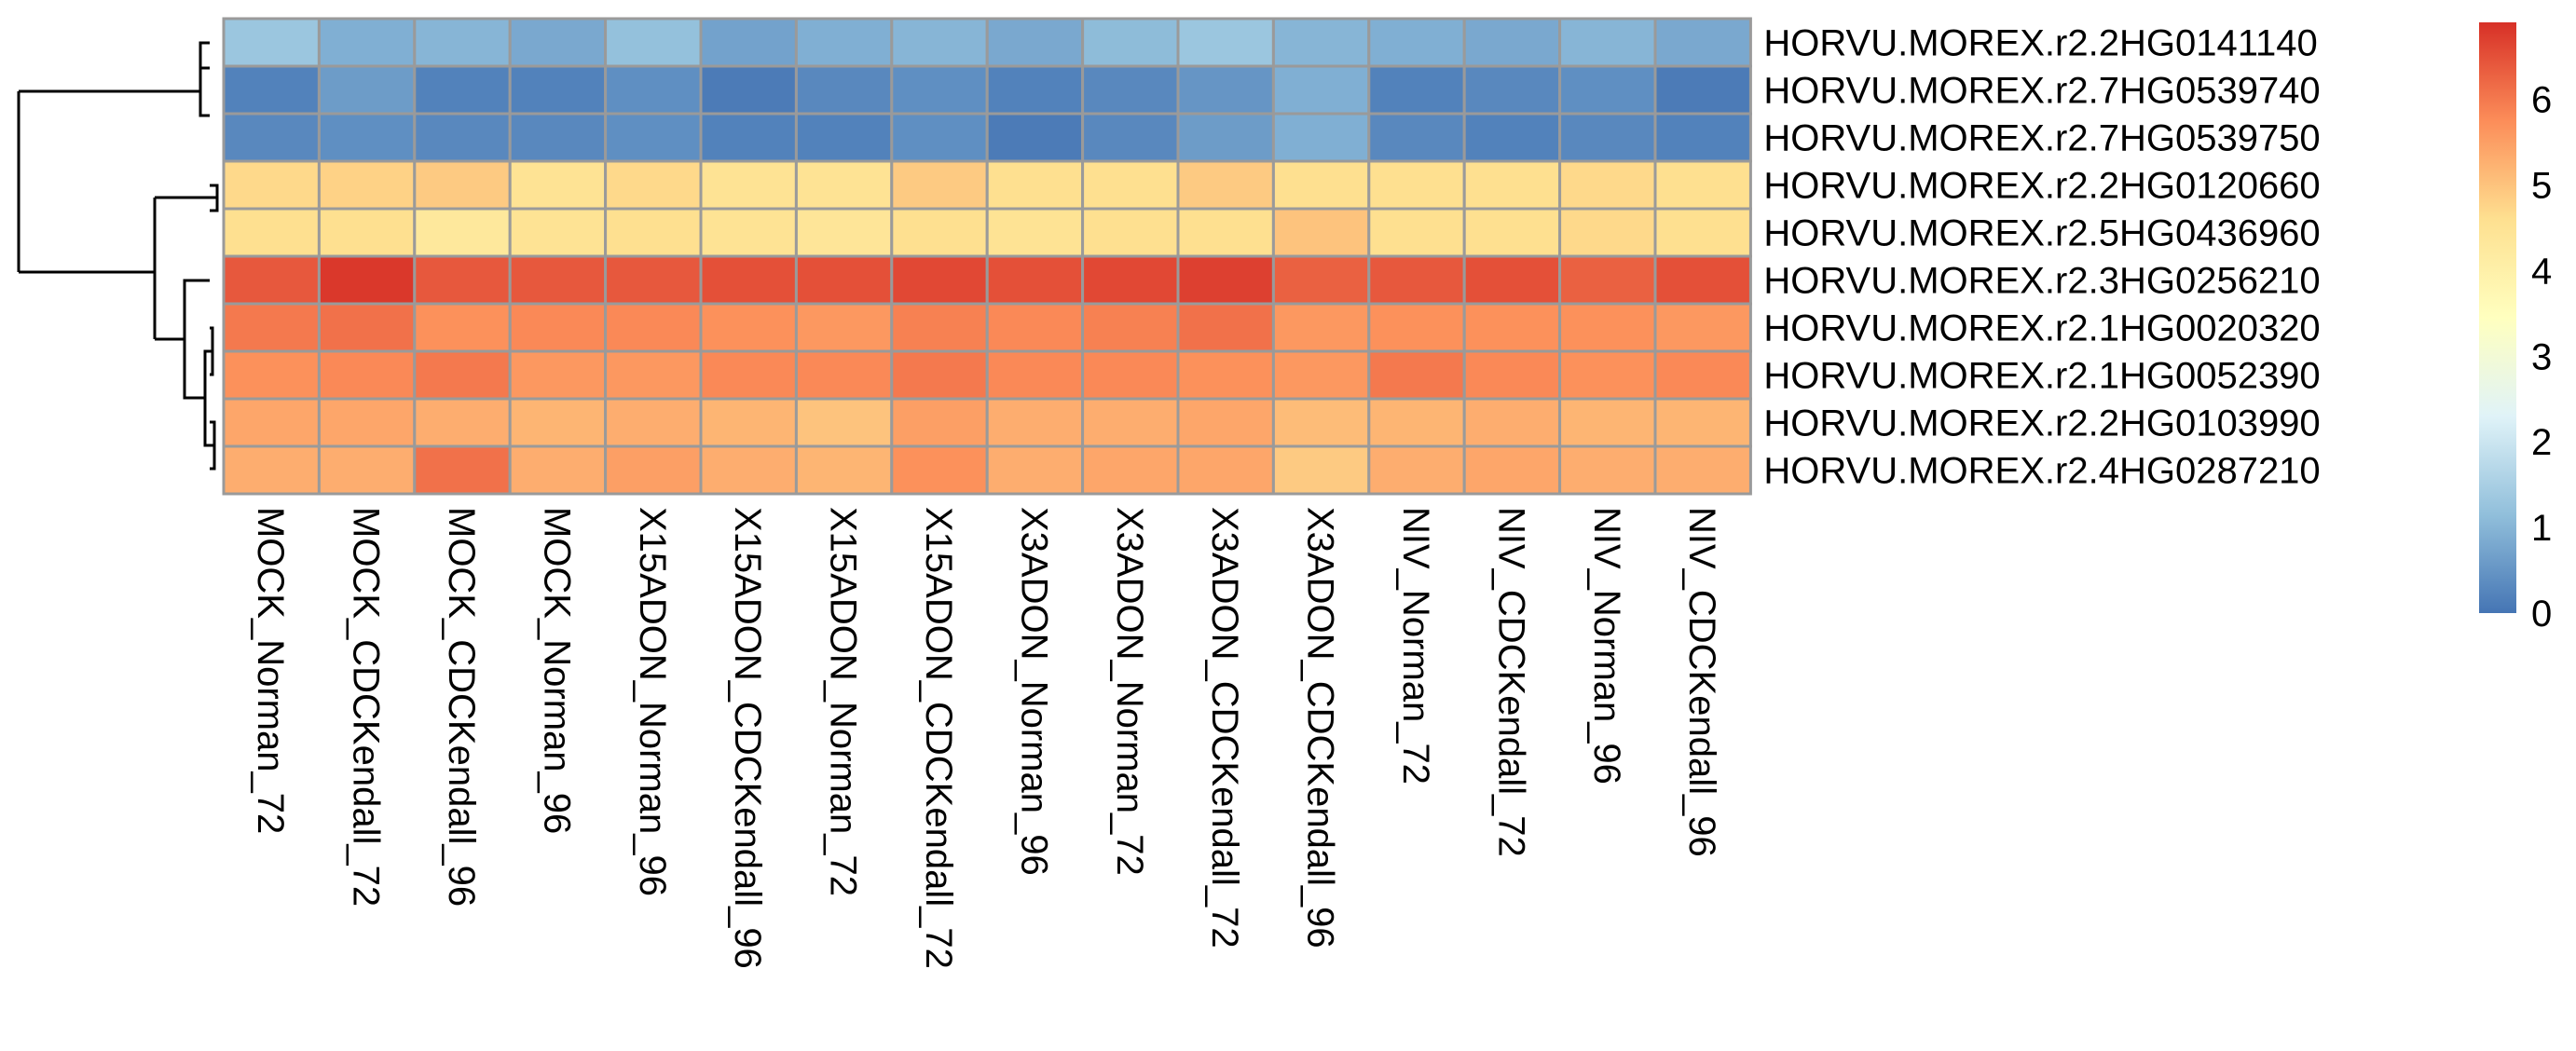 Image resolution: width=2576 pixels, height=1051 pixels. Describe the element at coordinates (270, 670) in the screenshot. I see `column-label: MOCK_Norman_72` at that location.